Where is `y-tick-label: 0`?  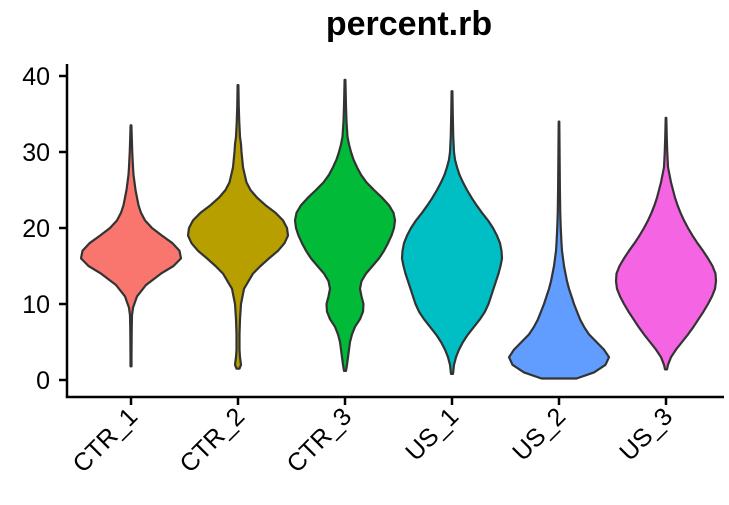
y-tick-label: 0 is located at coordinates (43, 381).